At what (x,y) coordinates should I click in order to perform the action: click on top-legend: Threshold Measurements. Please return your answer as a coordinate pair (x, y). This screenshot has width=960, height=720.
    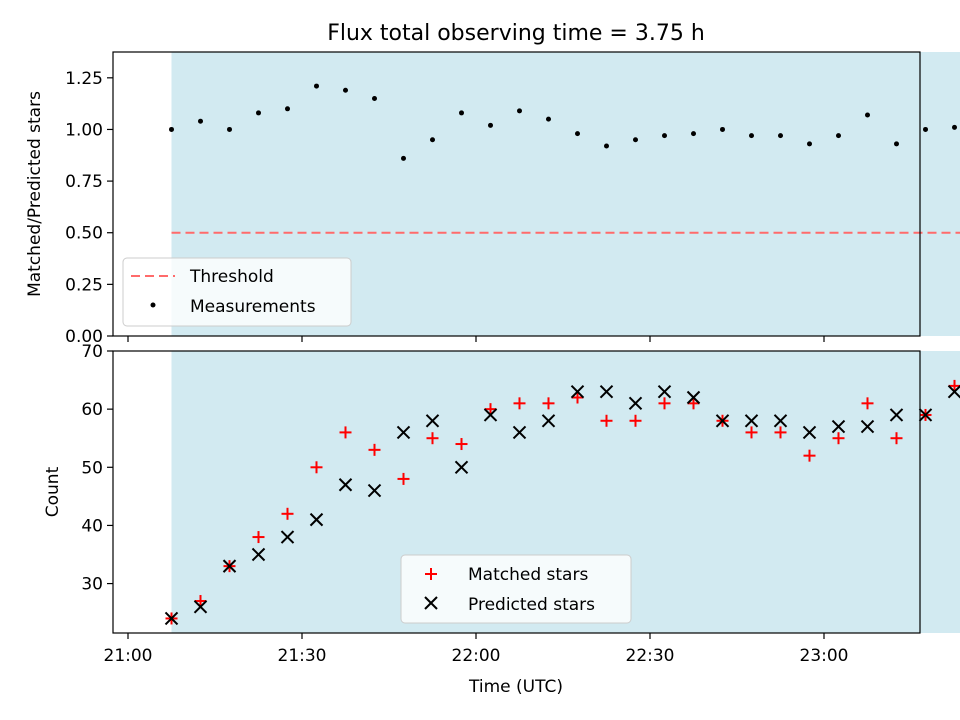
    Looking at the image, I should click on (237, 292).